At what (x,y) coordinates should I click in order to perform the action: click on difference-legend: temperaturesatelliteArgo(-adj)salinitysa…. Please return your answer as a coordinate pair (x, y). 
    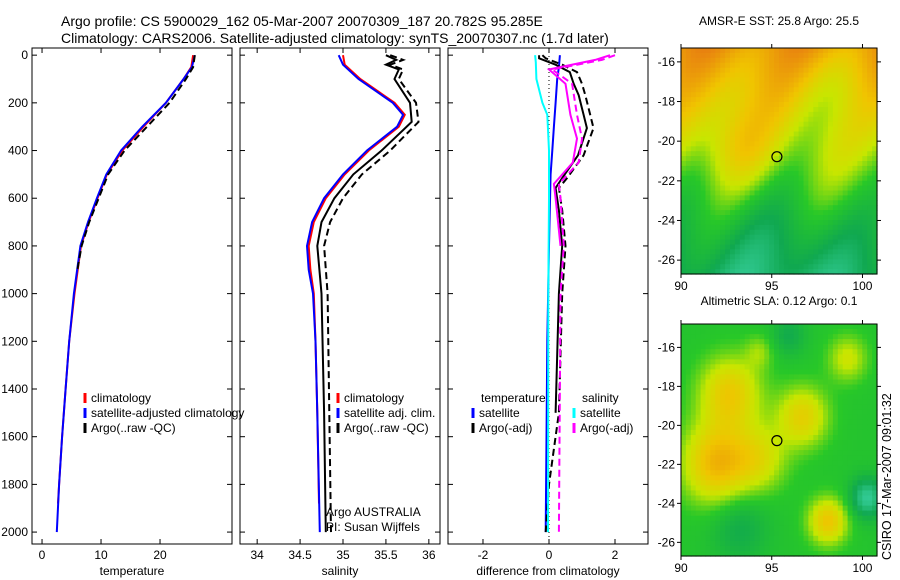
    Looking at the image, I should click on (552, 413).